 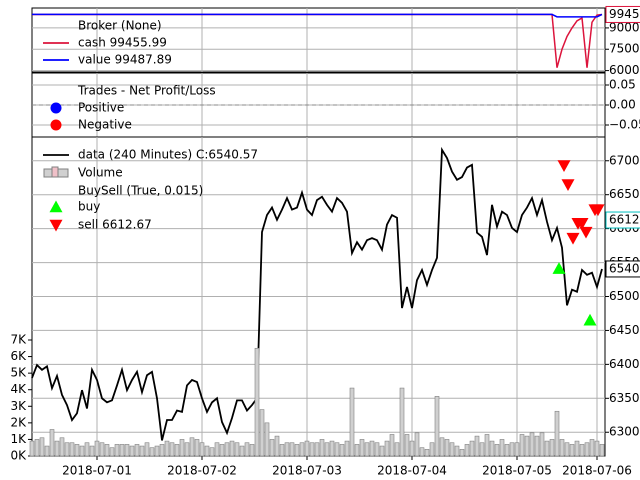 What do you see at coordinates (18, 439) in the screenshot?
I see `y2-tick-label: 1K` at bounding box center [18, 439].